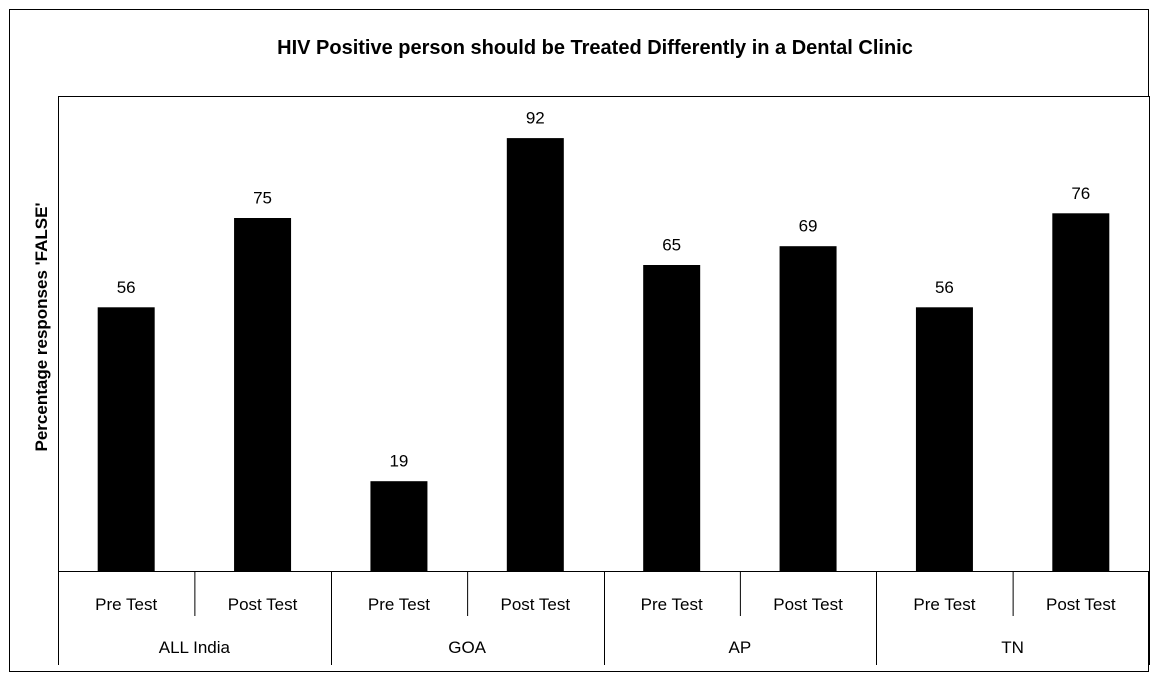 This screenshot has height=681, width=1158. What do you see at coordinates (195, 647) in the screenshot?
I see `group-label-0: ALL India` at bounding box center [195, 647].